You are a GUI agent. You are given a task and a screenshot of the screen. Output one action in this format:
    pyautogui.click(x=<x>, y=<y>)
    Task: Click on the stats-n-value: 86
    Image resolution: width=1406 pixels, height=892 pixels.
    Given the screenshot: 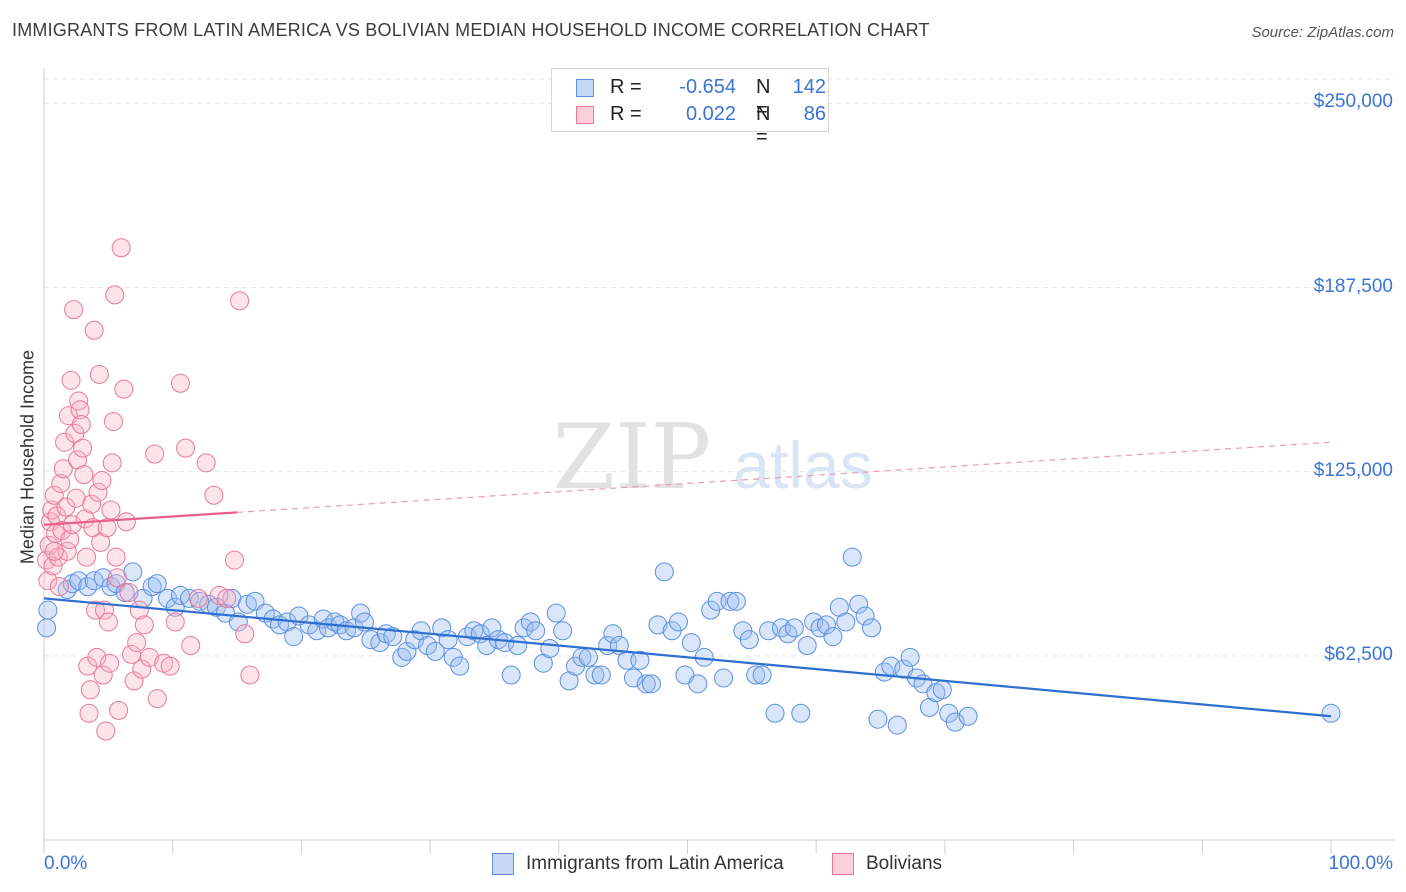 What is the action you would take?
    pyautogui.click(x=814, y=114)
    